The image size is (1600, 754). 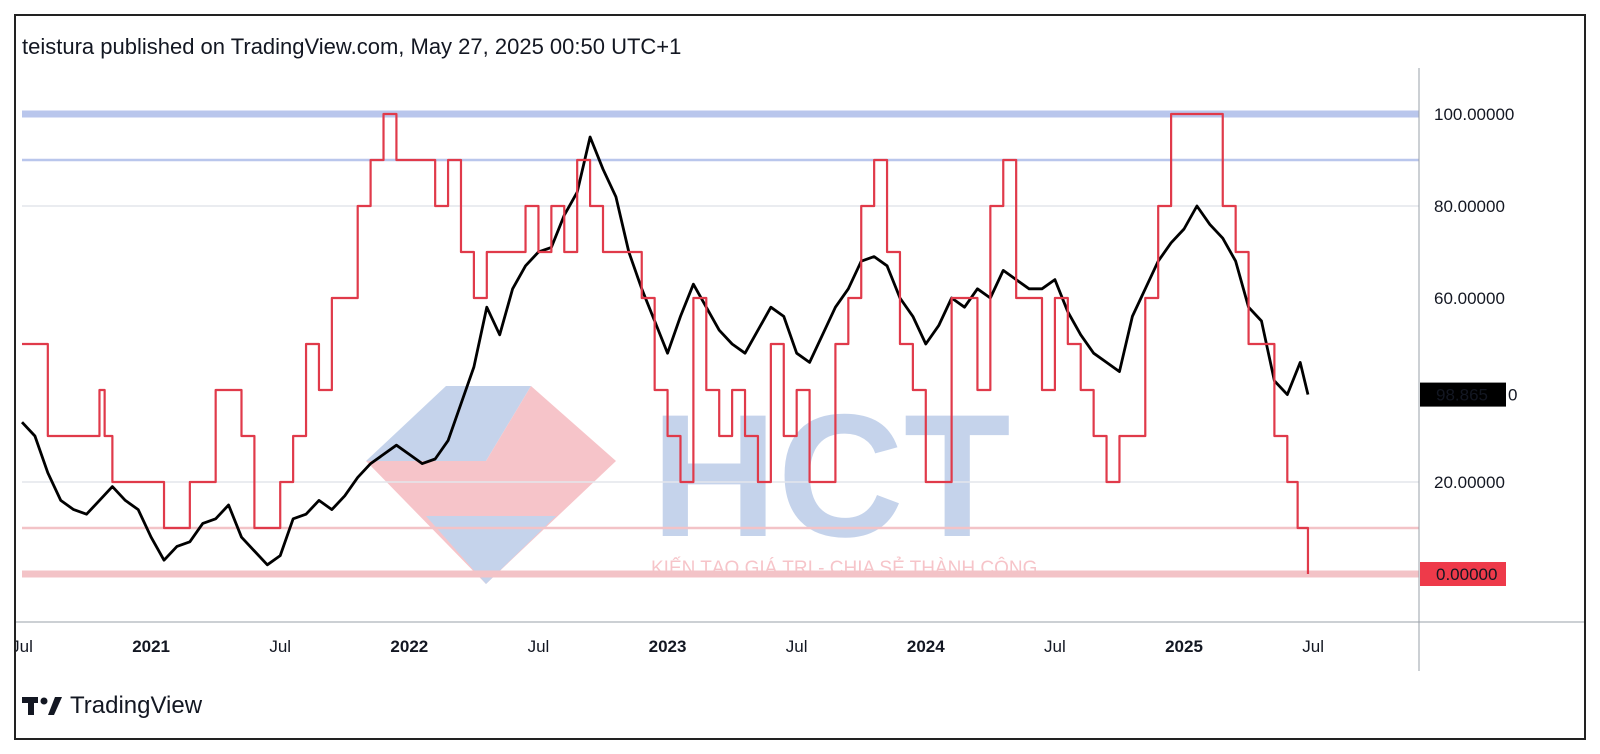 I want to click on value-badge: 0.00000, so click(x=1463, y=574).